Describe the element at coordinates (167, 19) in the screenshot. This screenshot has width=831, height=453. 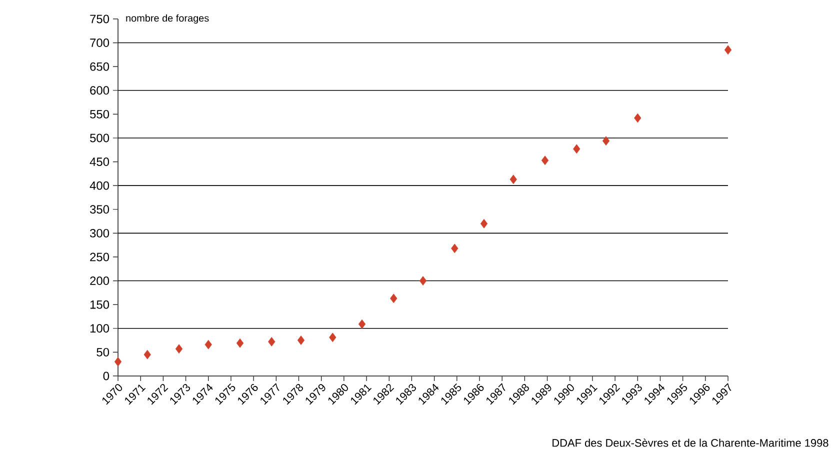
I see `y-axis-title: nombre de forages` at that location.